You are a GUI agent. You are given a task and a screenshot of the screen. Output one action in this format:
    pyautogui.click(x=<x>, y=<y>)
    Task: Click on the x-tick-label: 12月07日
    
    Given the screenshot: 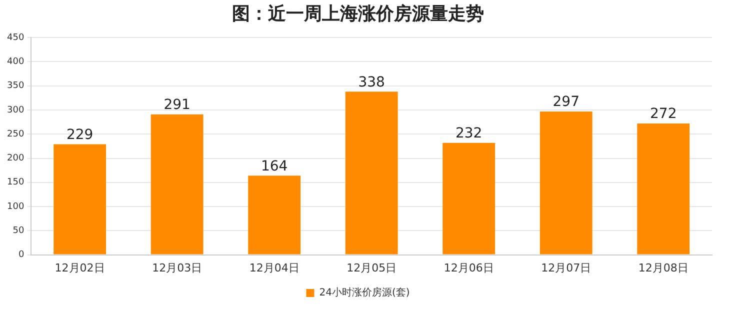 What is the action you would take?
    pyautogui.click(x=566, y=267)
    